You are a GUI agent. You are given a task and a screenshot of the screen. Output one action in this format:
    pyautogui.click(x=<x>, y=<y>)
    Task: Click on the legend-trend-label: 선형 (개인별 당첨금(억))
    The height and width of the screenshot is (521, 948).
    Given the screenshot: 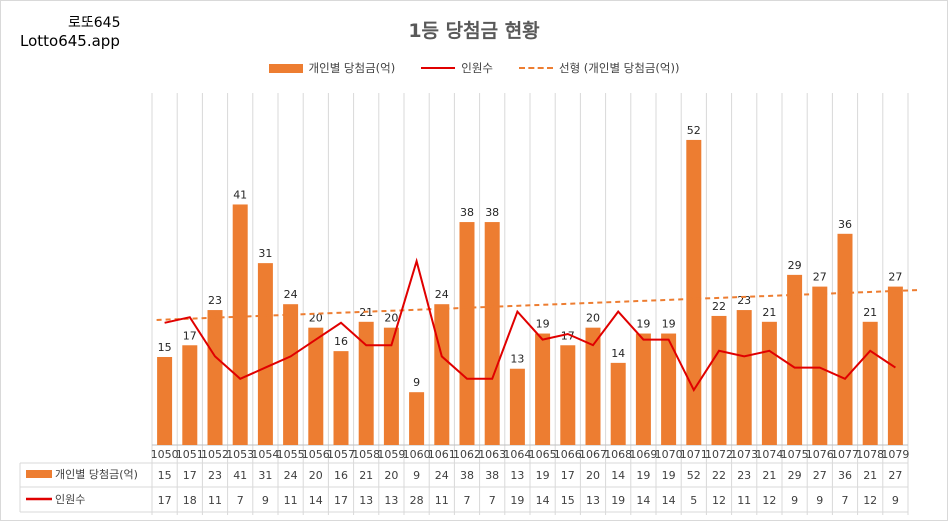 What is the action you would take?
    pyautogui.click(x=619, y=68)
    